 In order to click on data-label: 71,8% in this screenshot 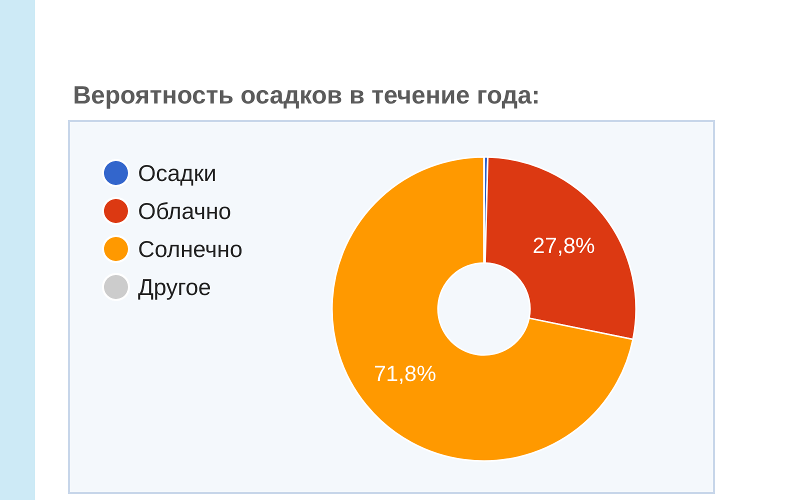, I will do `click(405, 373)`.